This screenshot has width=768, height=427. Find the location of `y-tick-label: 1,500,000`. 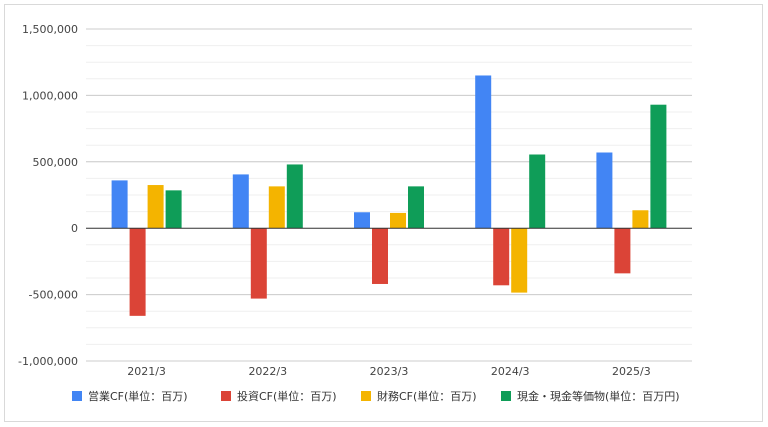

y-tick-label: 1,500,000 is located at coordinates (50, 29).